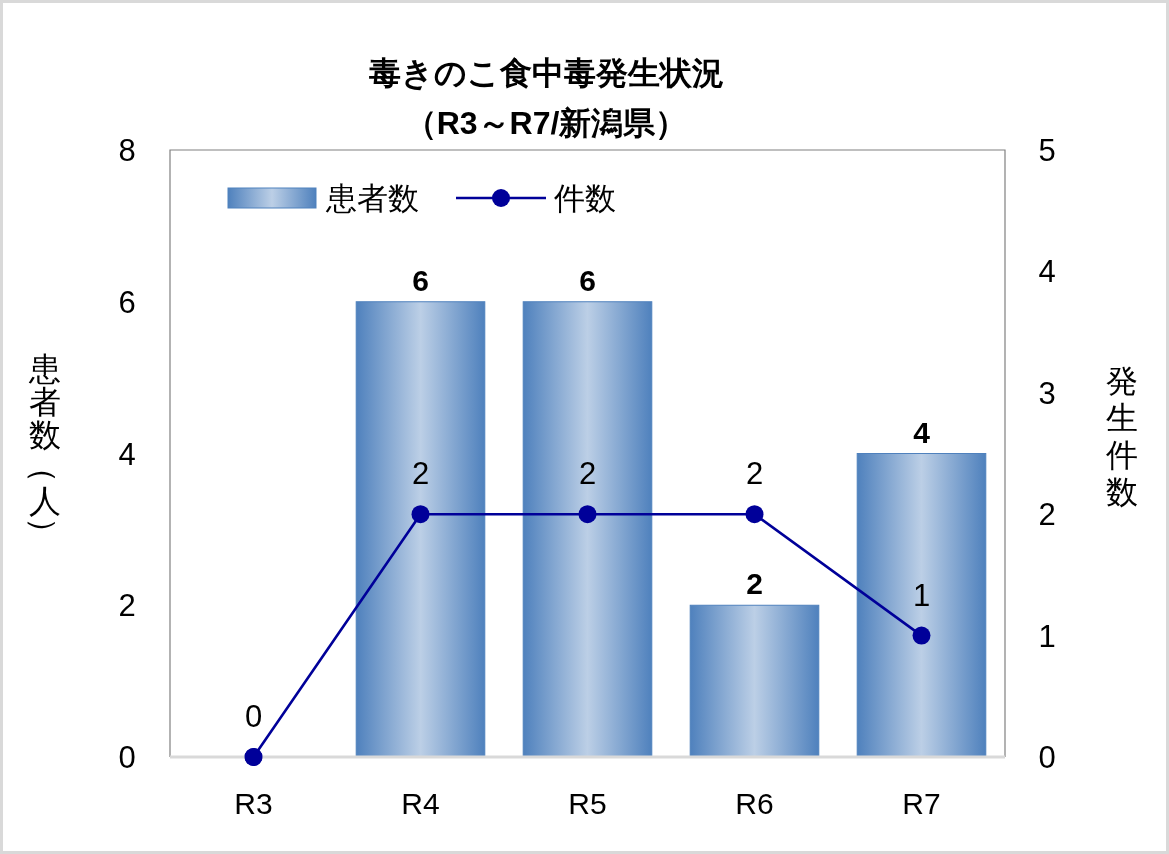 Image resolution: width=1169 pixels, height=854 pixels. Describe the element at coordinates (1047, 636) in the screenshot. I see `y2-tick-label: 1` at that location.